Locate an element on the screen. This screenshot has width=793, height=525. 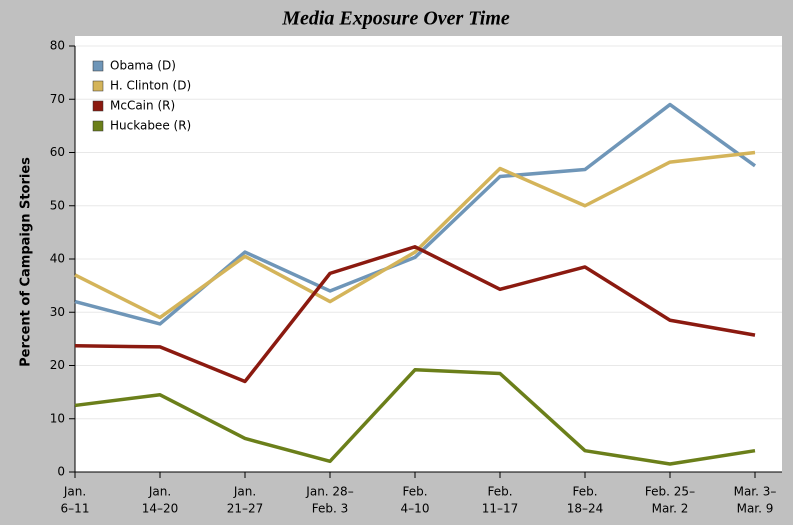
legend-label: Obama (D) is located at coordinates (143, 66).